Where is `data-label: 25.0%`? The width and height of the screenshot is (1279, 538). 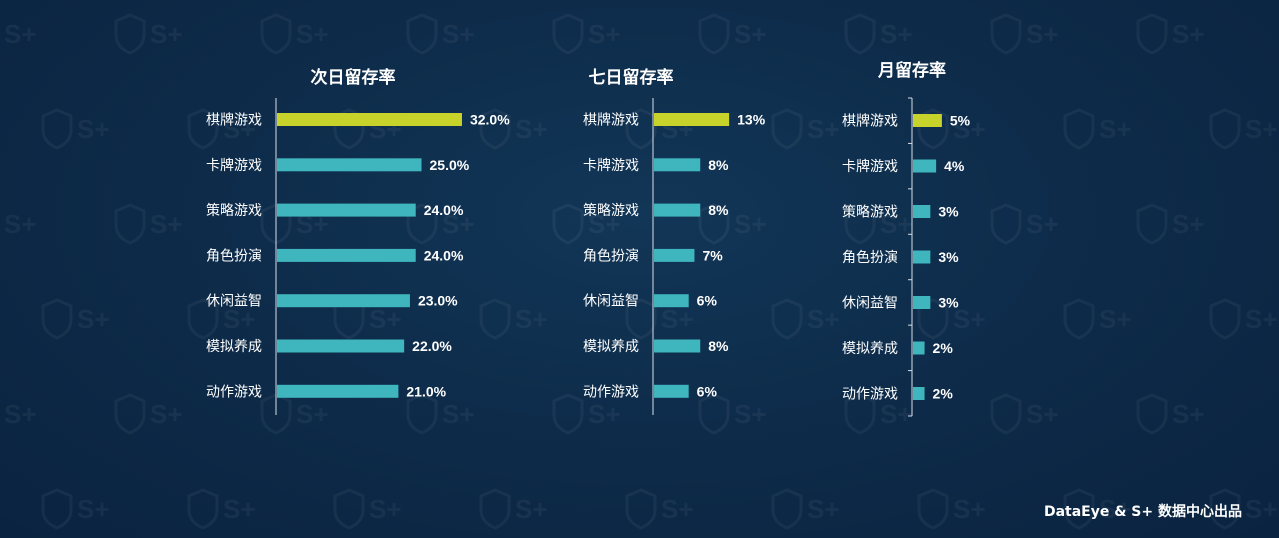 data-label: 25.0% is located at coordinates (450, 165).